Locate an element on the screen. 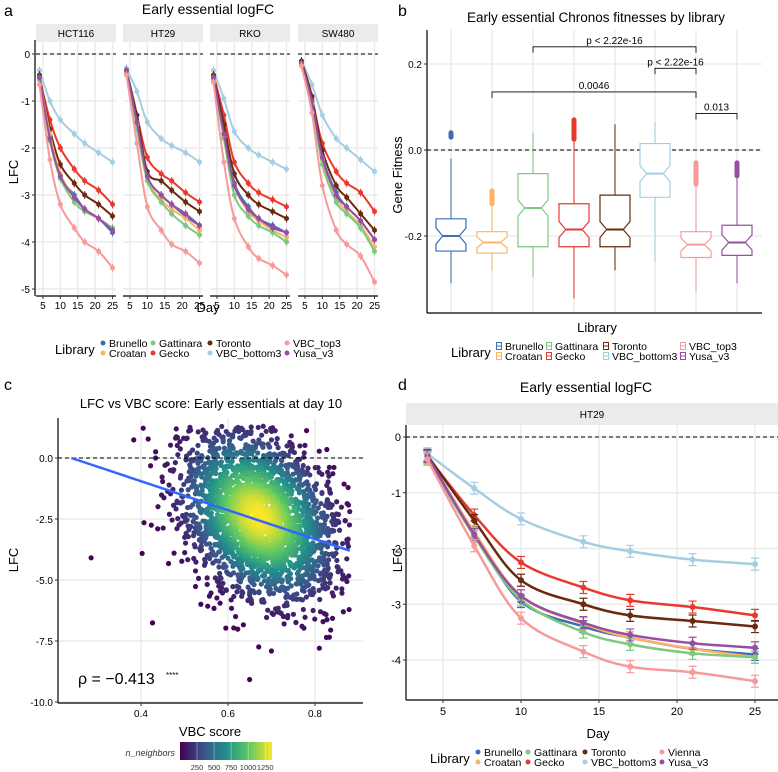 Image resolution: width=778 pixels, height=772 pixels. y-tick-label: 0.0 is located at coordinates (46, 459).